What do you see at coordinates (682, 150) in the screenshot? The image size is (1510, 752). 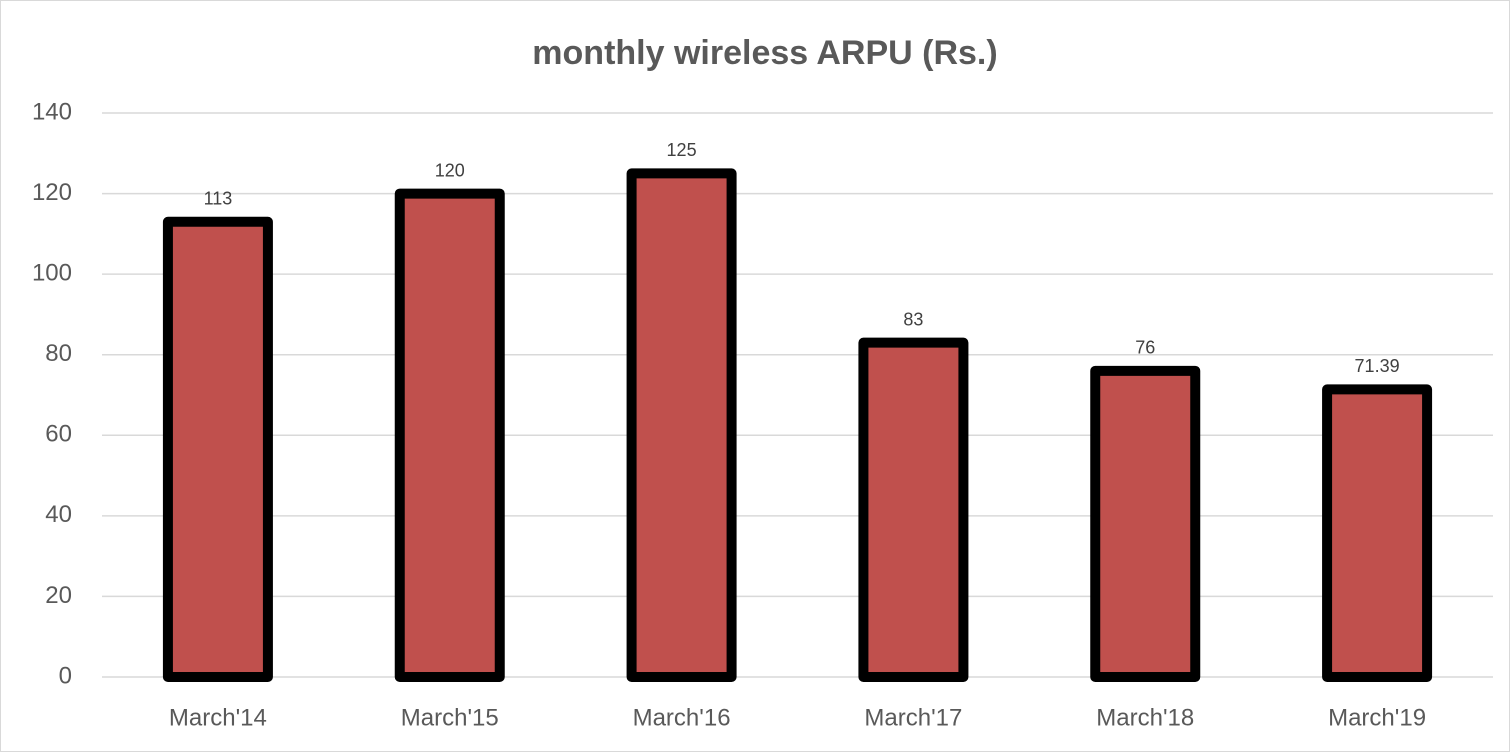 I see `value-label: 125` at bounding box center [682, 150].